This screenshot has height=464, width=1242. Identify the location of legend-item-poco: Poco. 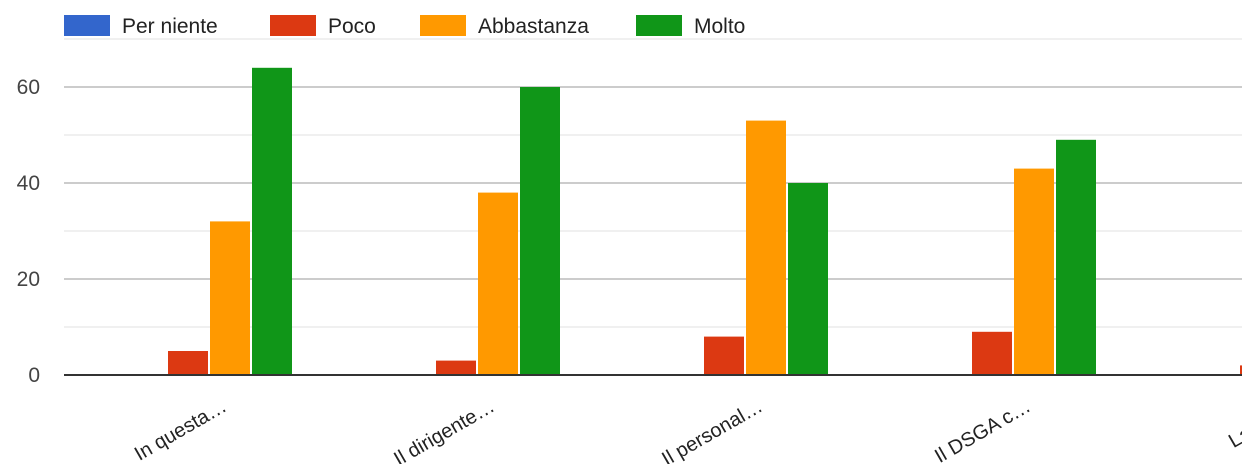
(323, 26).